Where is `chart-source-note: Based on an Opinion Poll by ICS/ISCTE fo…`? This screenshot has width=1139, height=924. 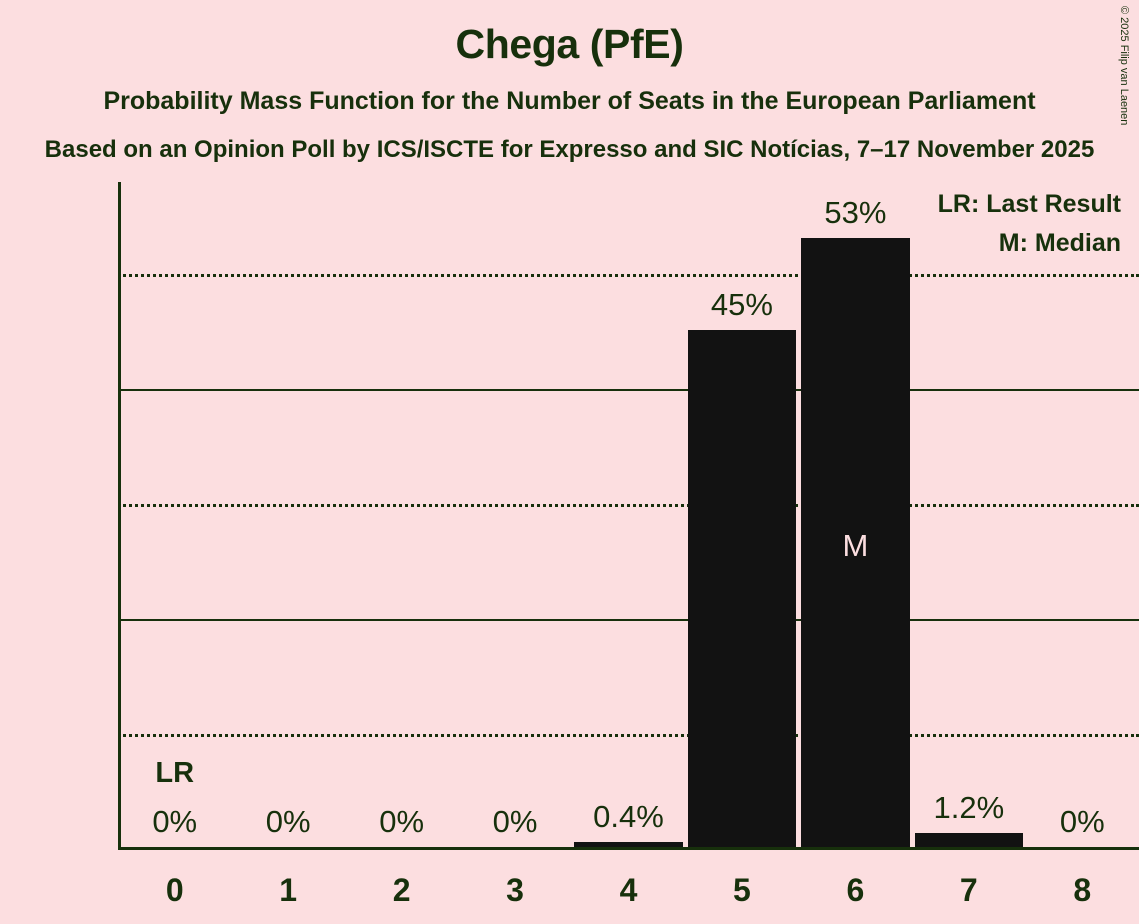 chart-source-note: Based on an Opinion Poll by ICS/ISCTE fo… is located at coordinates (569, 149).